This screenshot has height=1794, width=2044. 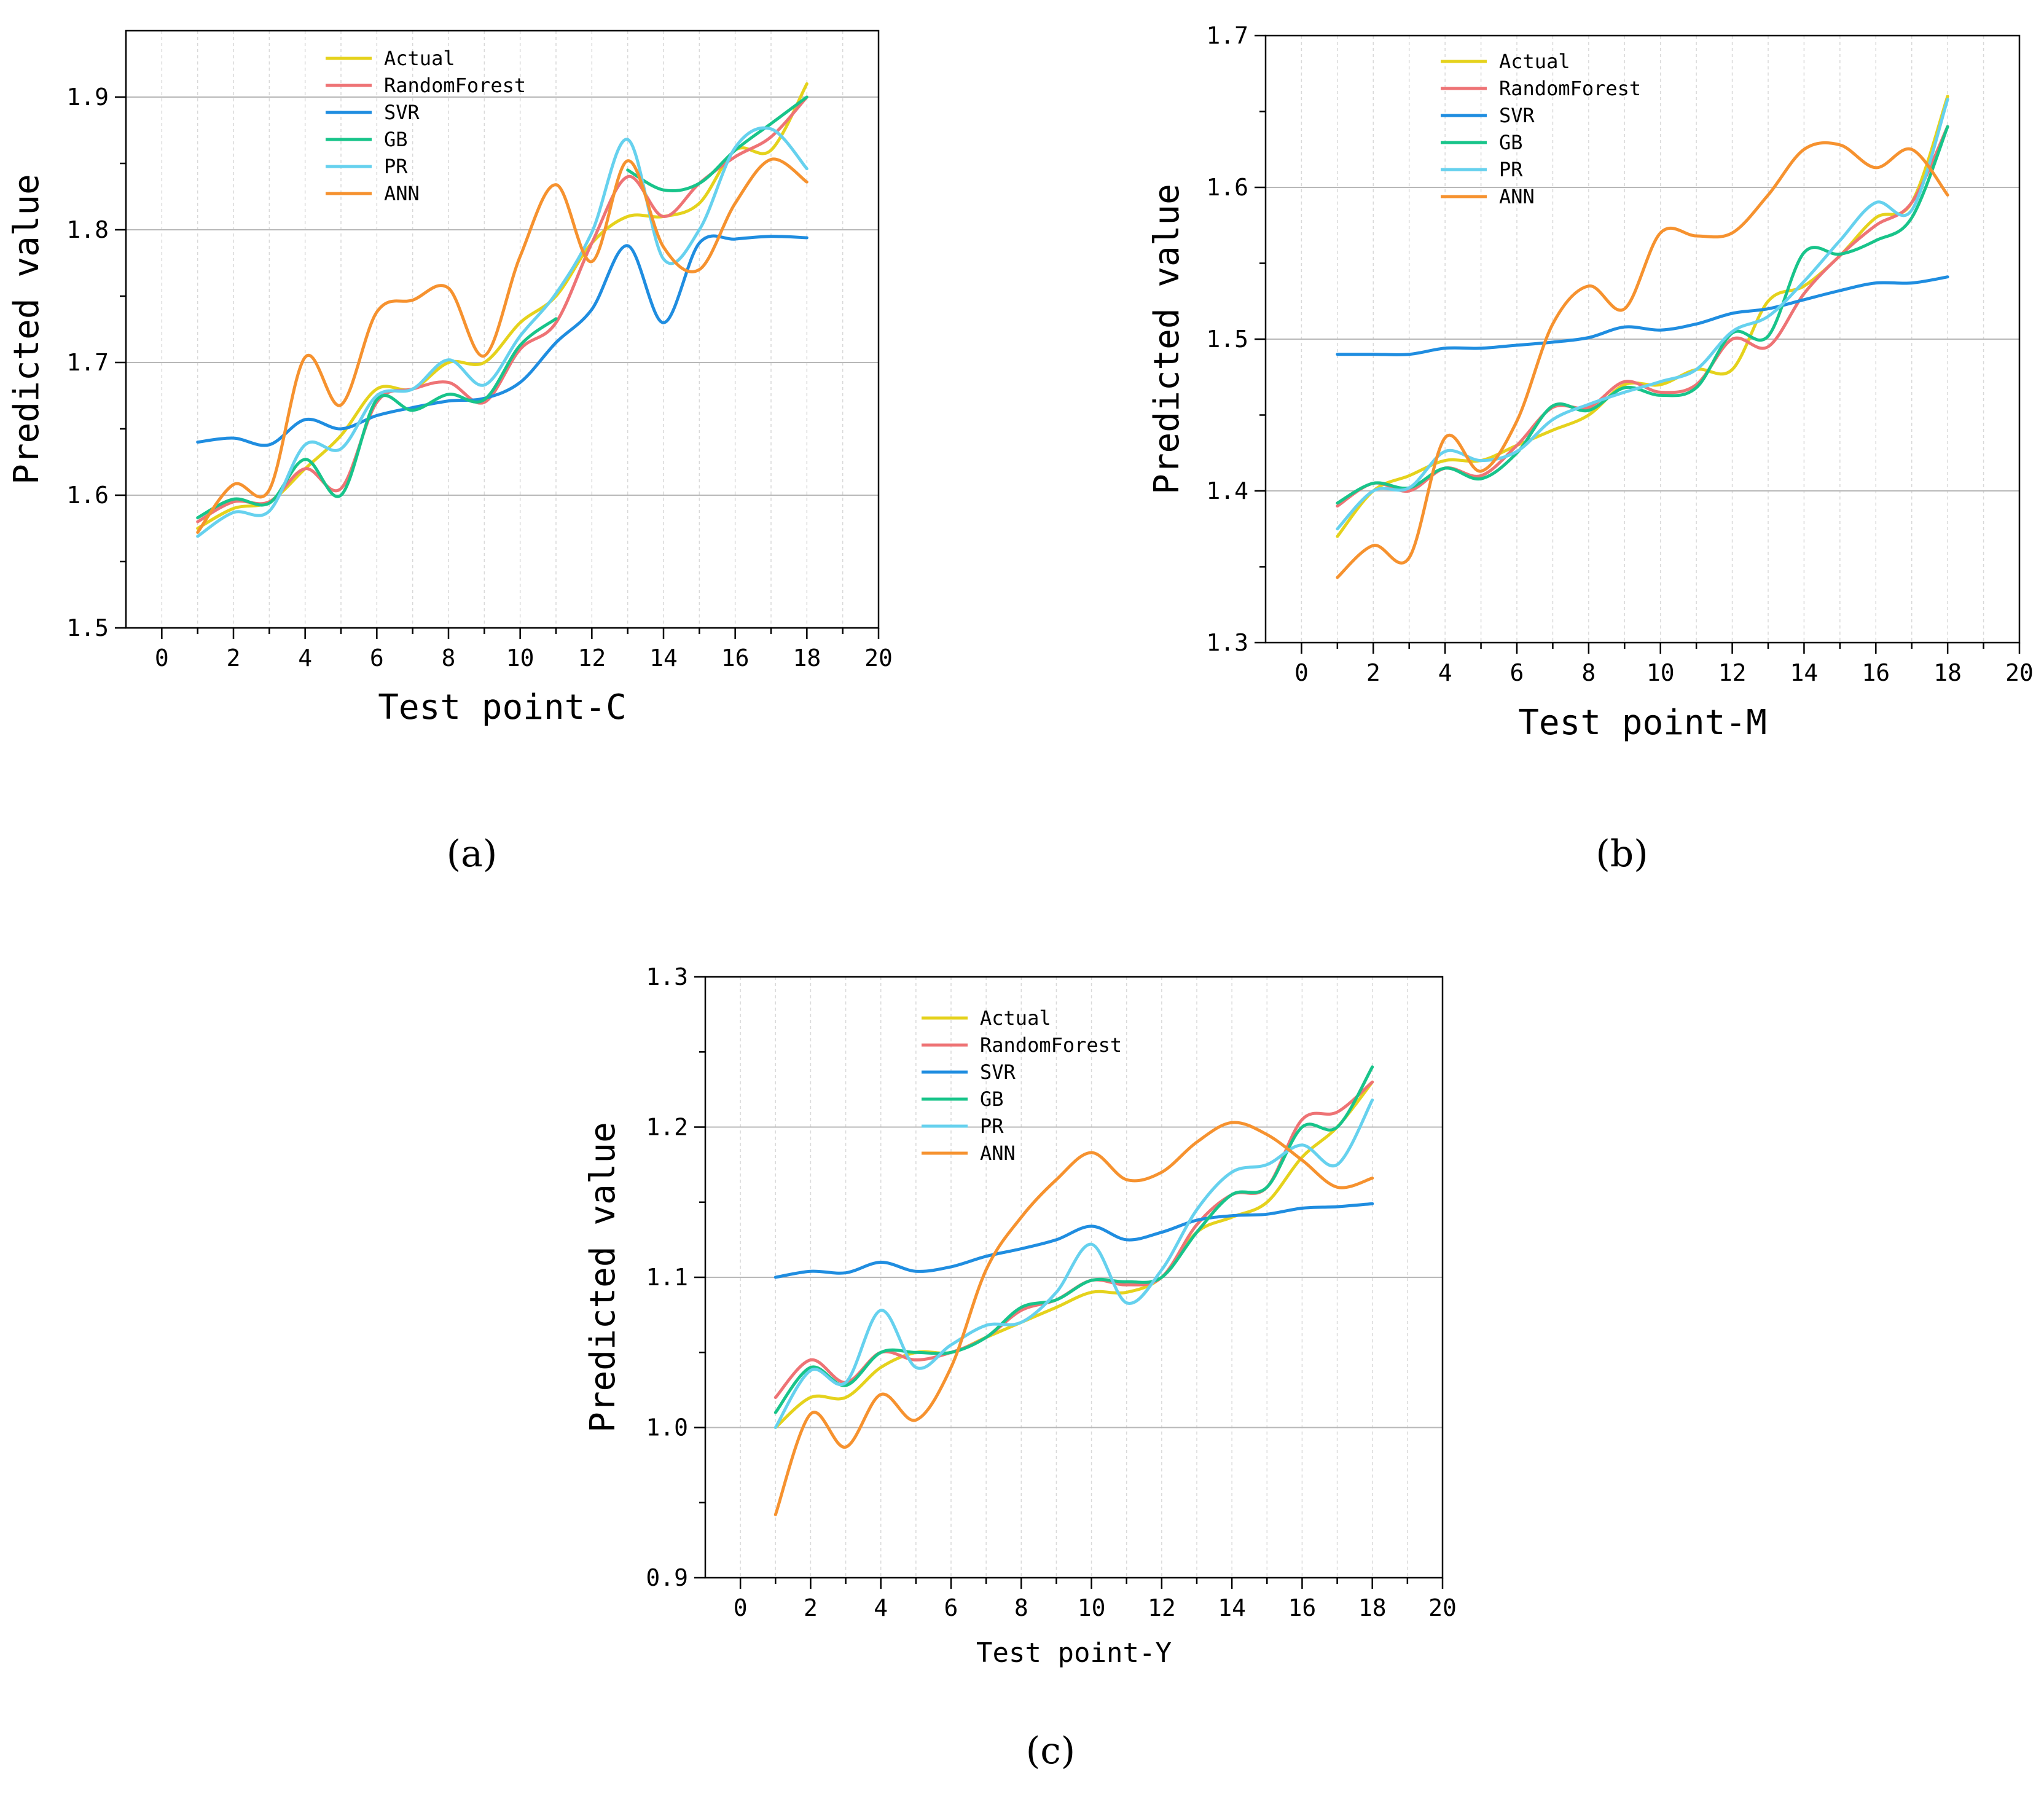 What do you see at coordinates (472, 853) in the screenshot?
I see `panel-label: (a)` at bounding box center [472, 853].